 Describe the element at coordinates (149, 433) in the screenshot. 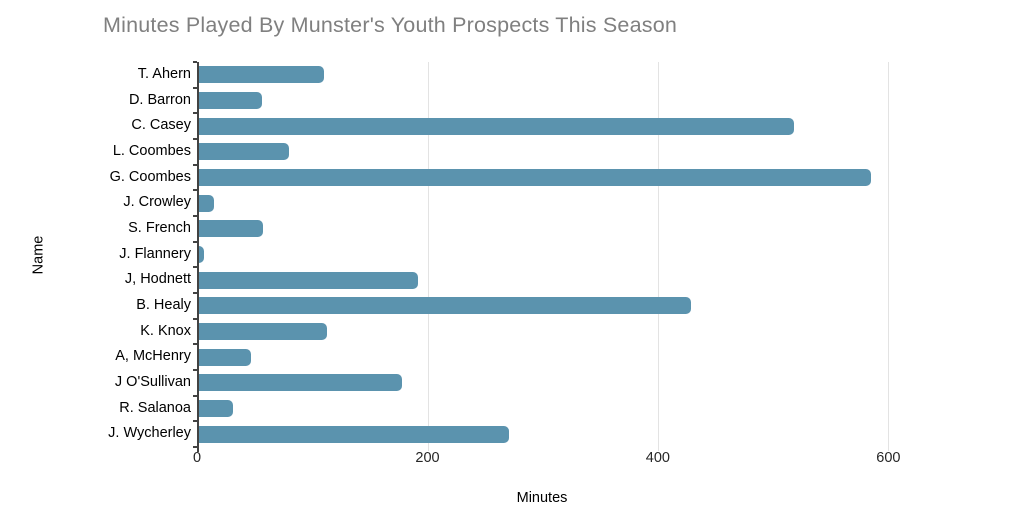

I see `y-category-label: J. Wycherley` at that location.